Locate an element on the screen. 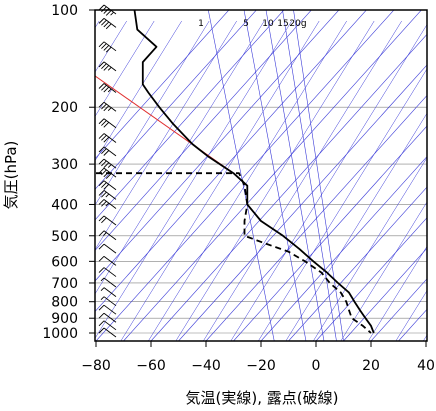 The image size is (436, 411). x-tick-label: 0 is located at coordinates (316, 366).